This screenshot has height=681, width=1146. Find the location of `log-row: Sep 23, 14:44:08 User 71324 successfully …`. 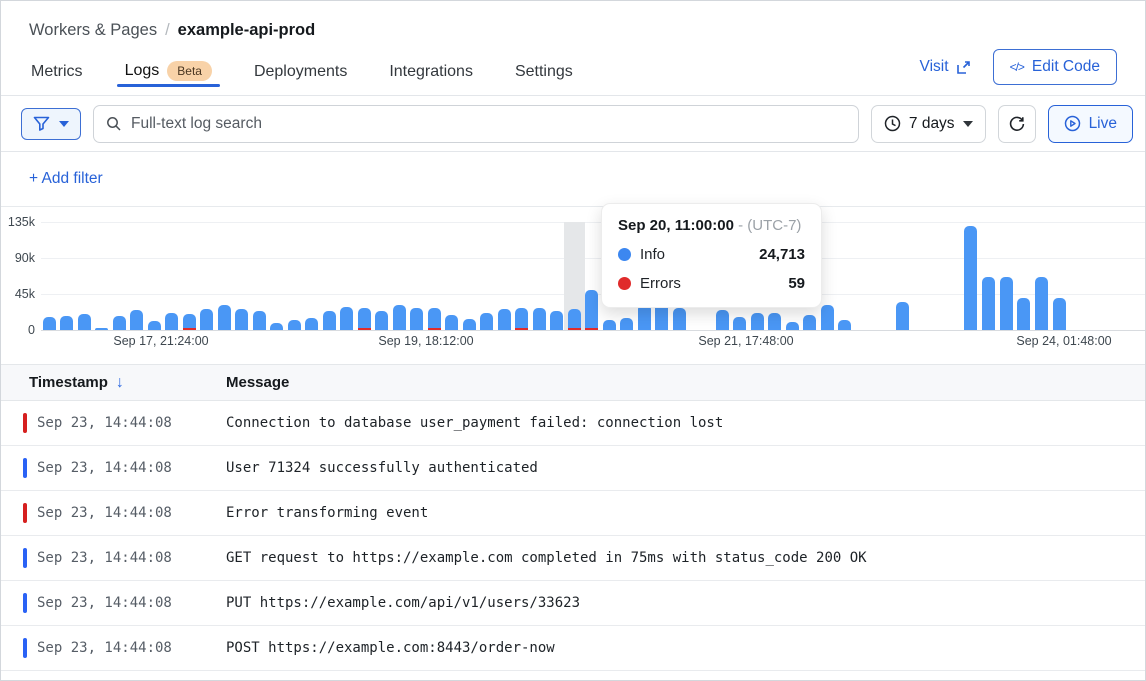

log-row: Sep 23, 14:44:08 User 71324 successfully … is located at coordinates (573, 468).